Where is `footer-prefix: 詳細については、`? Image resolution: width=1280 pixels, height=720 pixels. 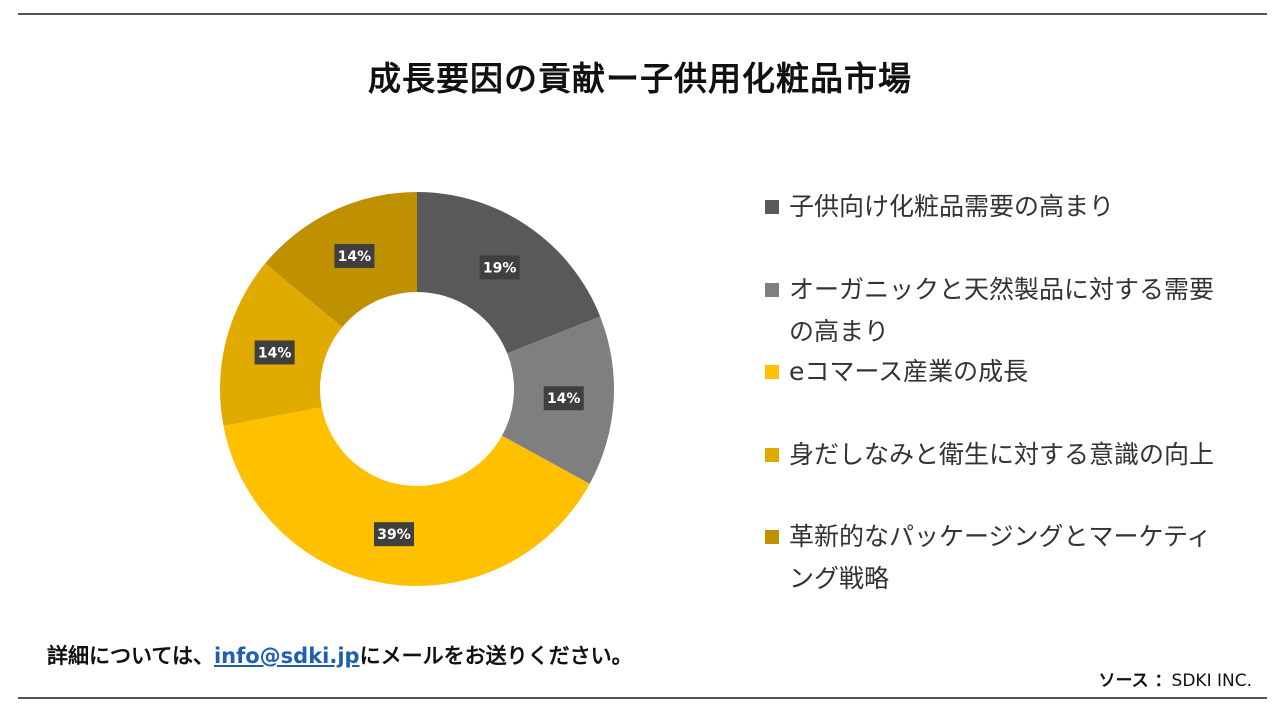
footer-prefix: 詳細については、 is located at coordinates (130, 656).